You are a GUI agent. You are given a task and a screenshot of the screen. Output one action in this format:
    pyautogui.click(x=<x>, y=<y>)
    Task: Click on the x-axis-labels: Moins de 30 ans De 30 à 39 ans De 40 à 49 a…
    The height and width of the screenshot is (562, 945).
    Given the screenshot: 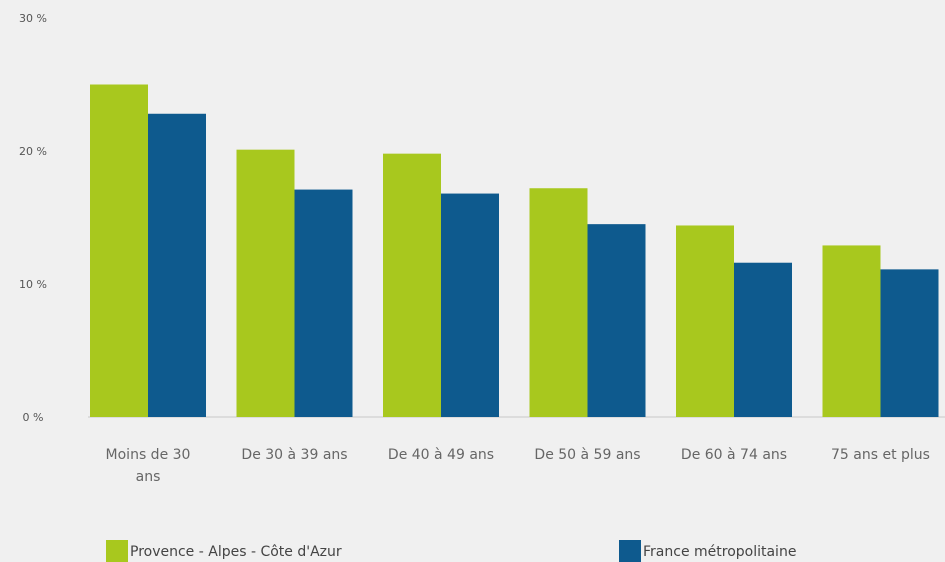 What is the action you would take?
    pyautogui.click(x=518, y=466)
    